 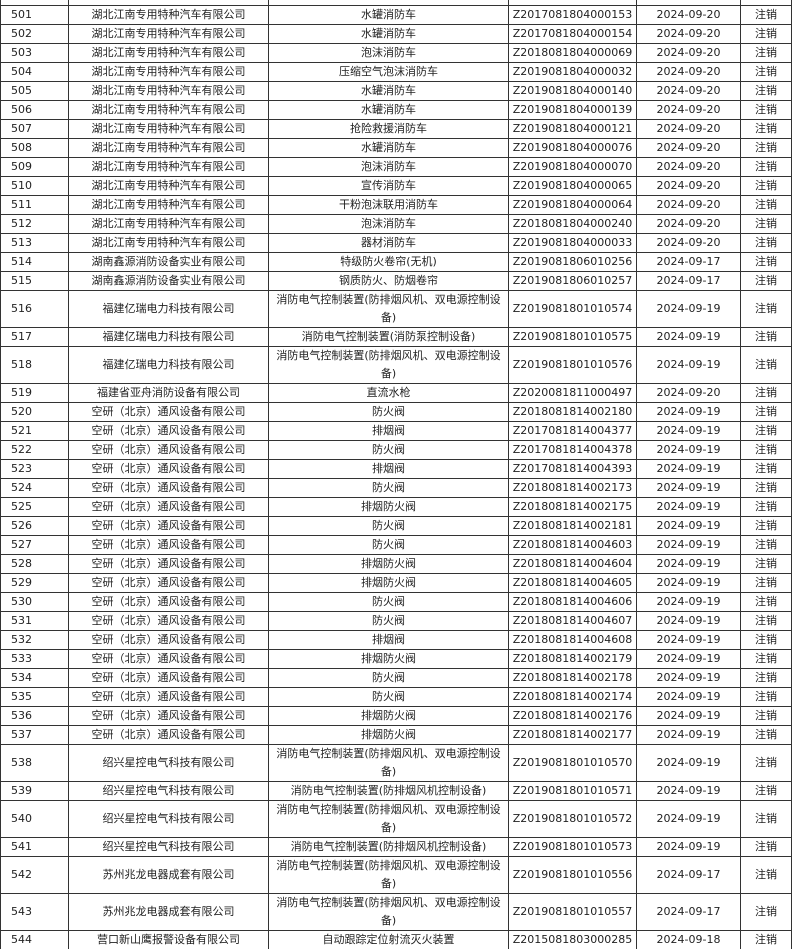 I want to click on company: 福建亿瑞电力科技有限公司, so click(x=168, y=337).